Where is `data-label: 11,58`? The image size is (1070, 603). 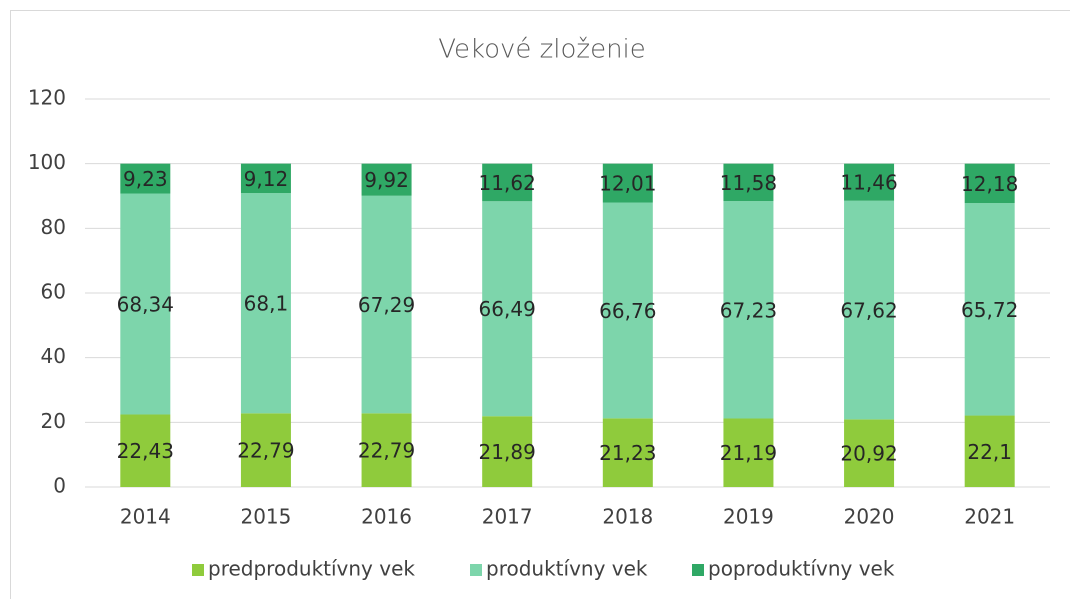 data-label: 11,58 is located at coordinates (748, 183).